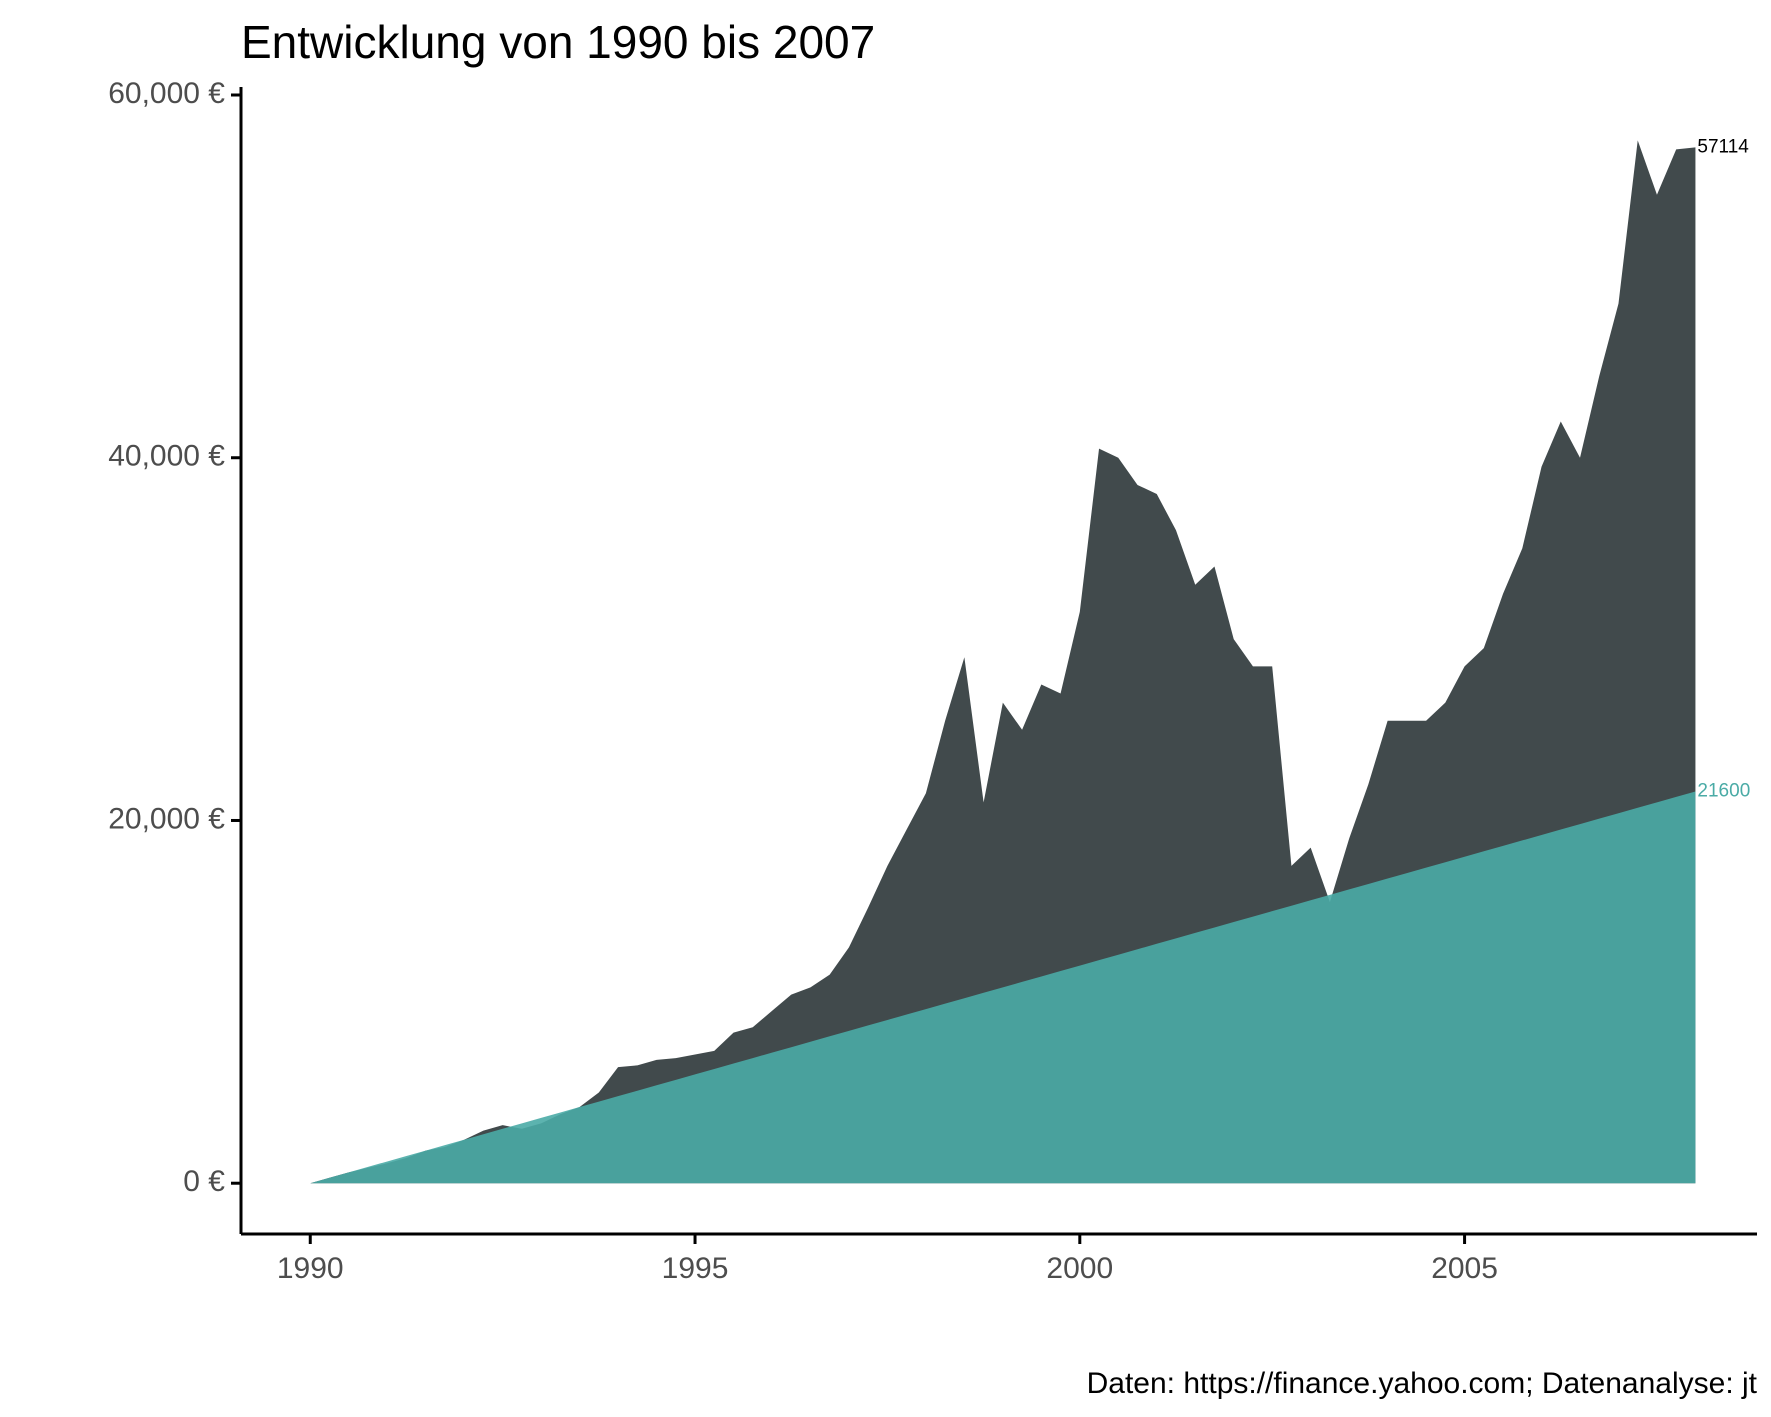 The height and width of the screenshot is (1417, 1771). What do you see at coordinates (695, 1268) in the screenshot?
I see `x-tick-label: 1995` at bounding box center [695, 1268].